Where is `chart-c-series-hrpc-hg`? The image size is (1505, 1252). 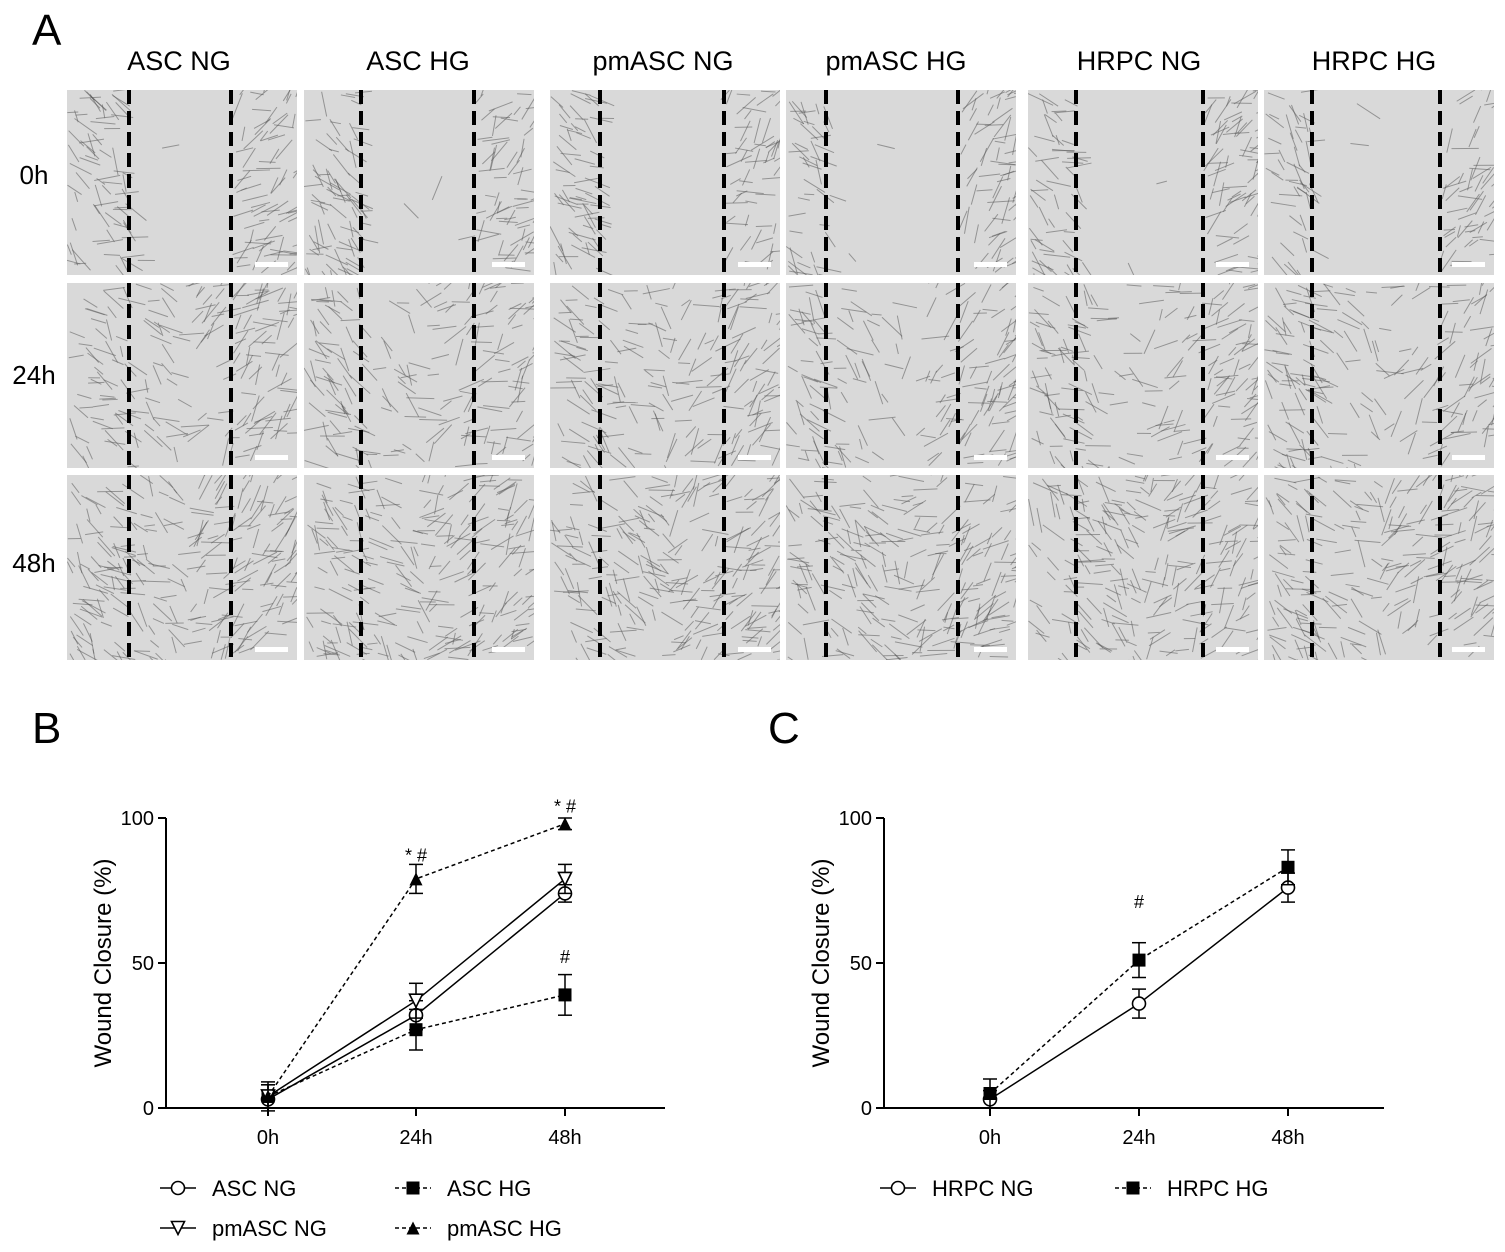 chart-c-series-hrpc-hg is located at coordinates (1139, 979).